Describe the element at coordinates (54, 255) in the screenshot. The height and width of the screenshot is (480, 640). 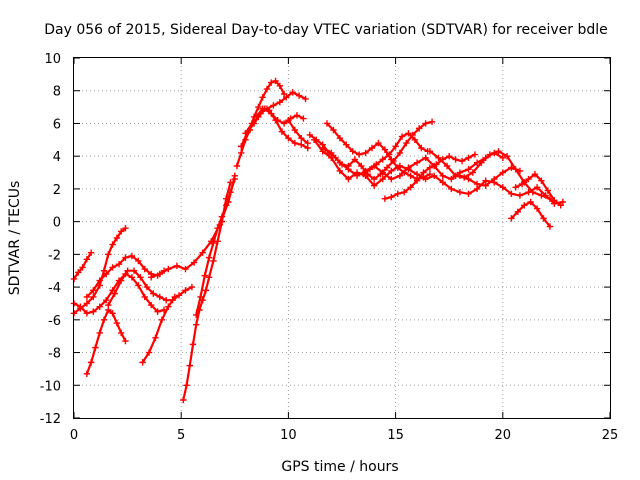
I see `y-tick-label: -2` at that location.